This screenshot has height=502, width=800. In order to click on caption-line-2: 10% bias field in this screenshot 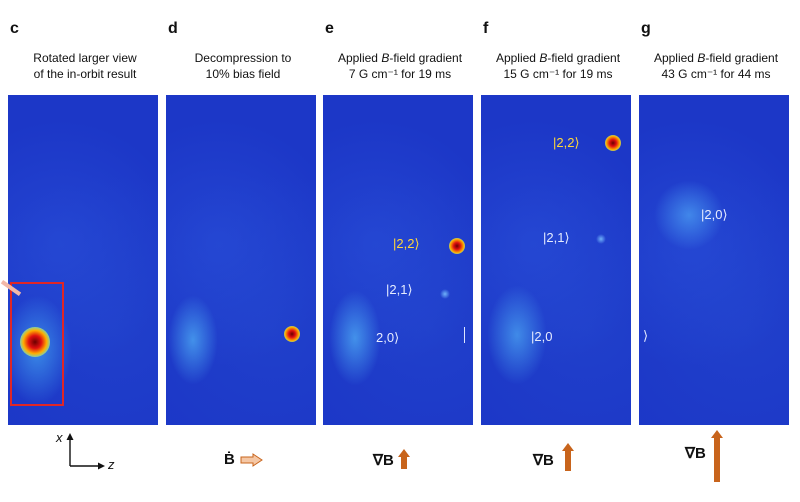, I will do `click(243, 74)`.